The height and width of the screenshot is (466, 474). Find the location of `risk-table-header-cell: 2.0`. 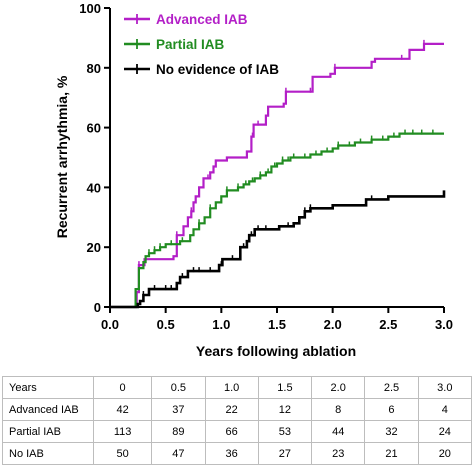

risk-table-header-cell: 2.0 is located at coordinates (338, 387).